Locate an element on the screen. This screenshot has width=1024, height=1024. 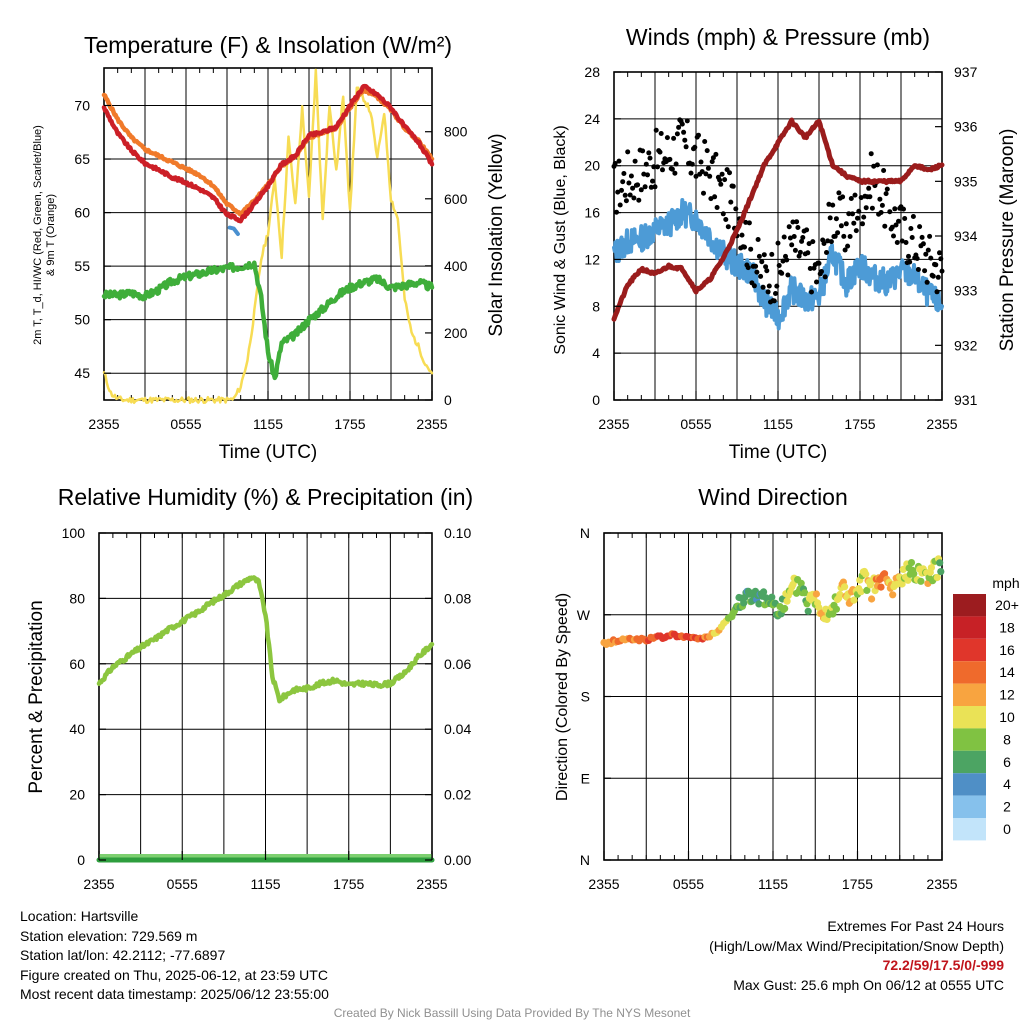
legend-label: 0 is located at coordinates (1007, 829).